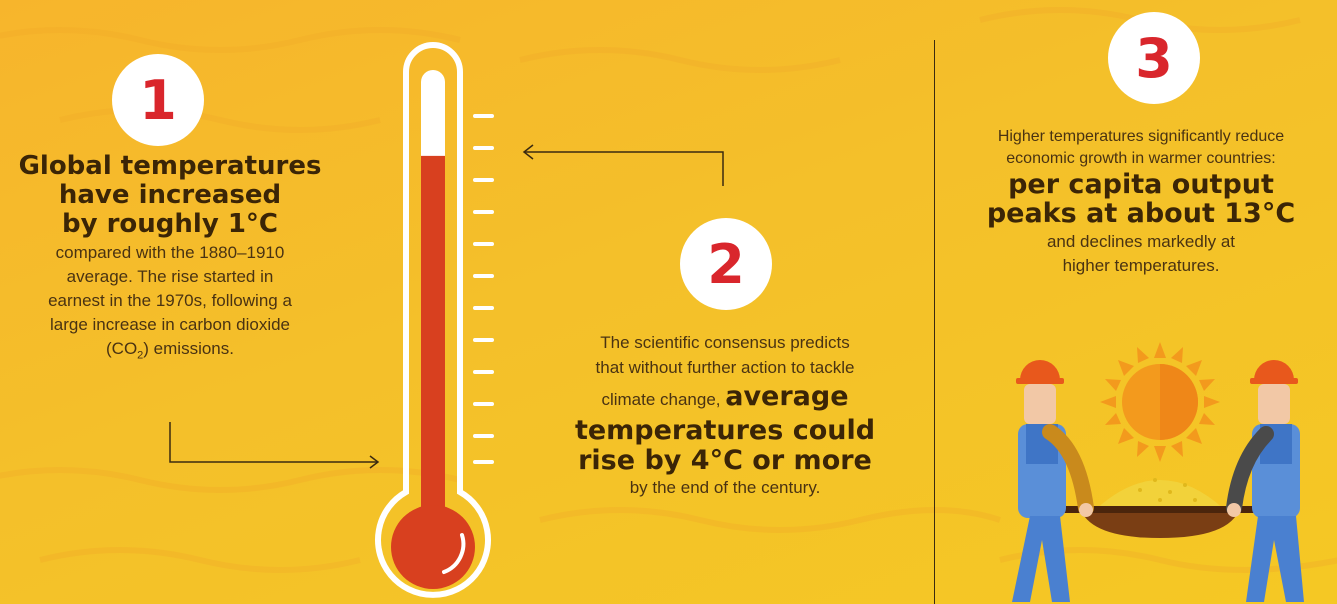 The image size is (1337, 604). What do you see at coordinates (170, 324) in the screenshot?
I see `body-line: large increase in carbon dioxide` at bounding box center [170, 324].